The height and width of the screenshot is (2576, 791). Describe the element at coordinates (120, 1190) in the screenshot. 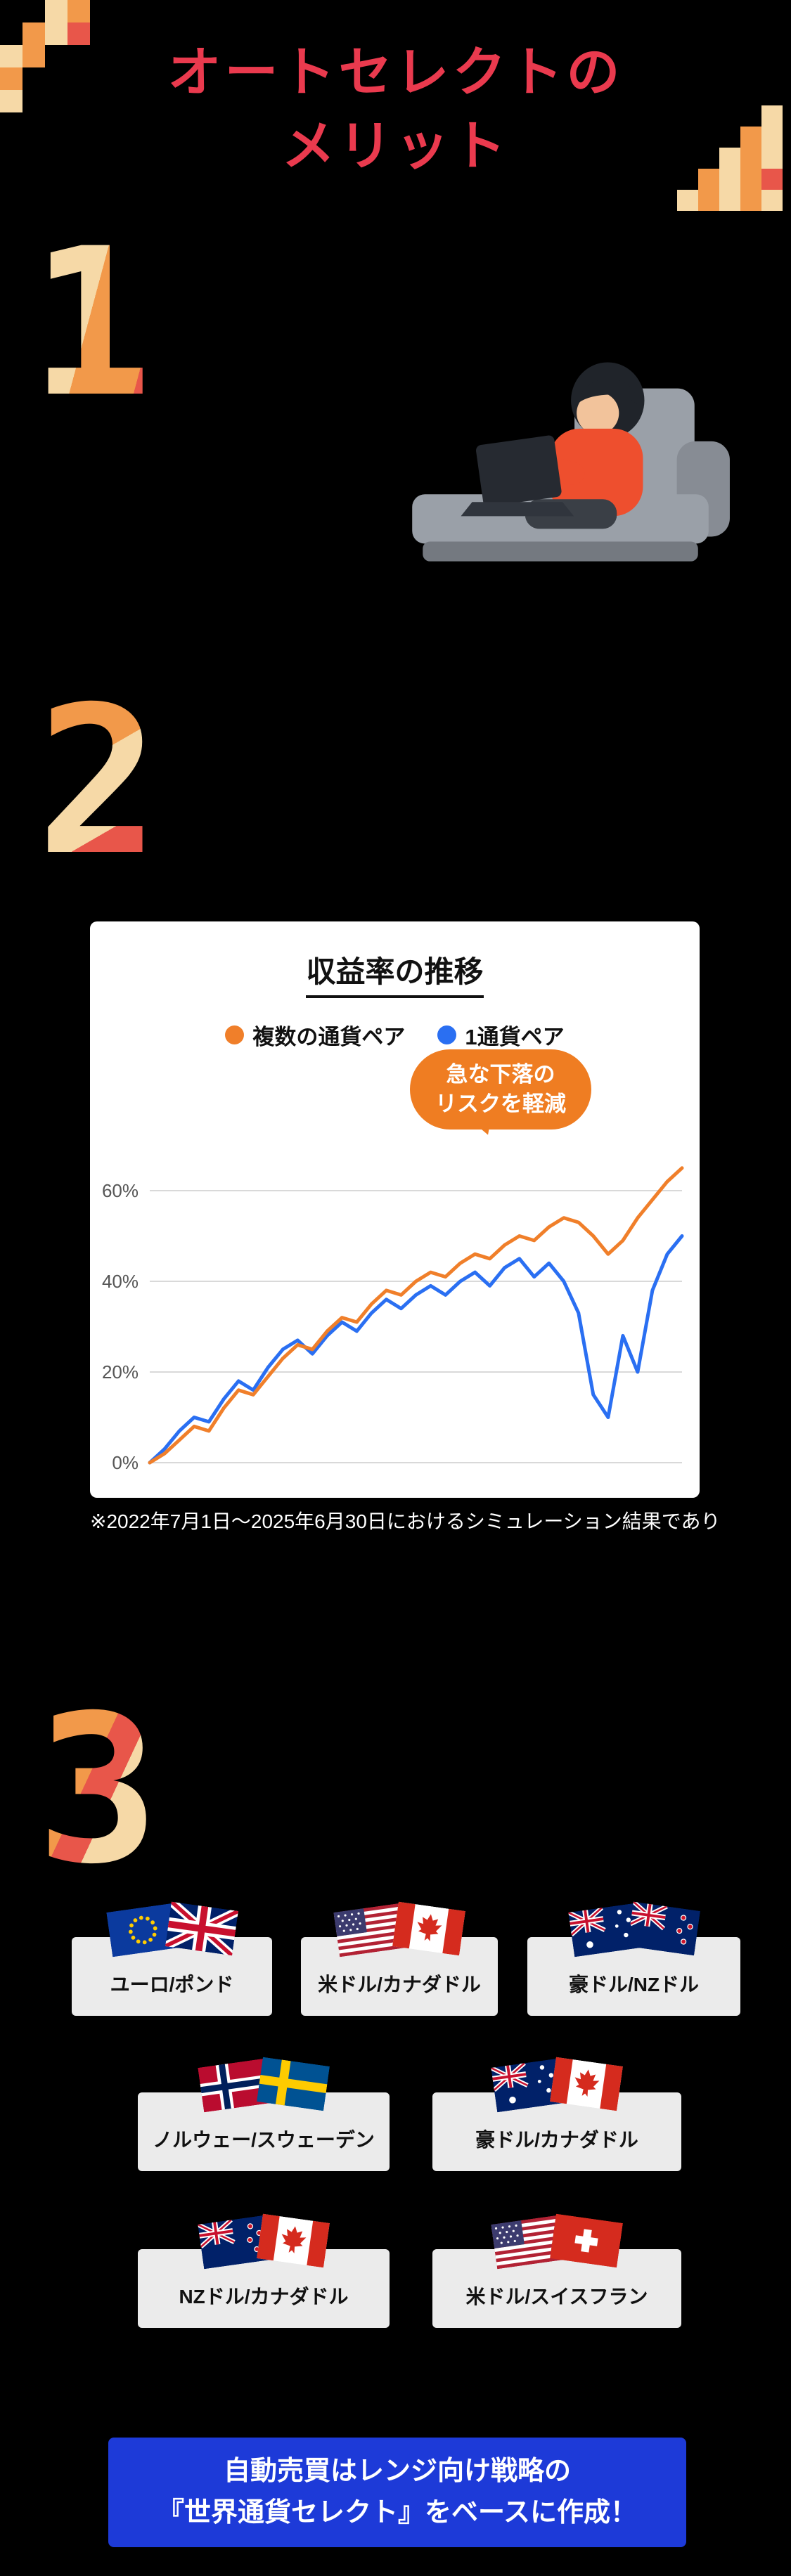

I see `svg-text: 60%` at that location.